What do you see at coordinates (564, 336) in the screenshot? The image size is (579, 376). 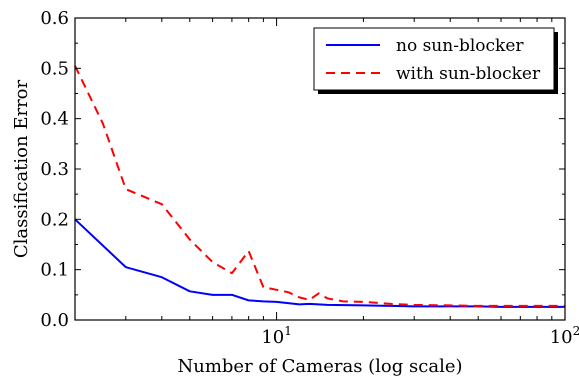 I see `x-tick-label: 10²` at bounding box center [564, 336].